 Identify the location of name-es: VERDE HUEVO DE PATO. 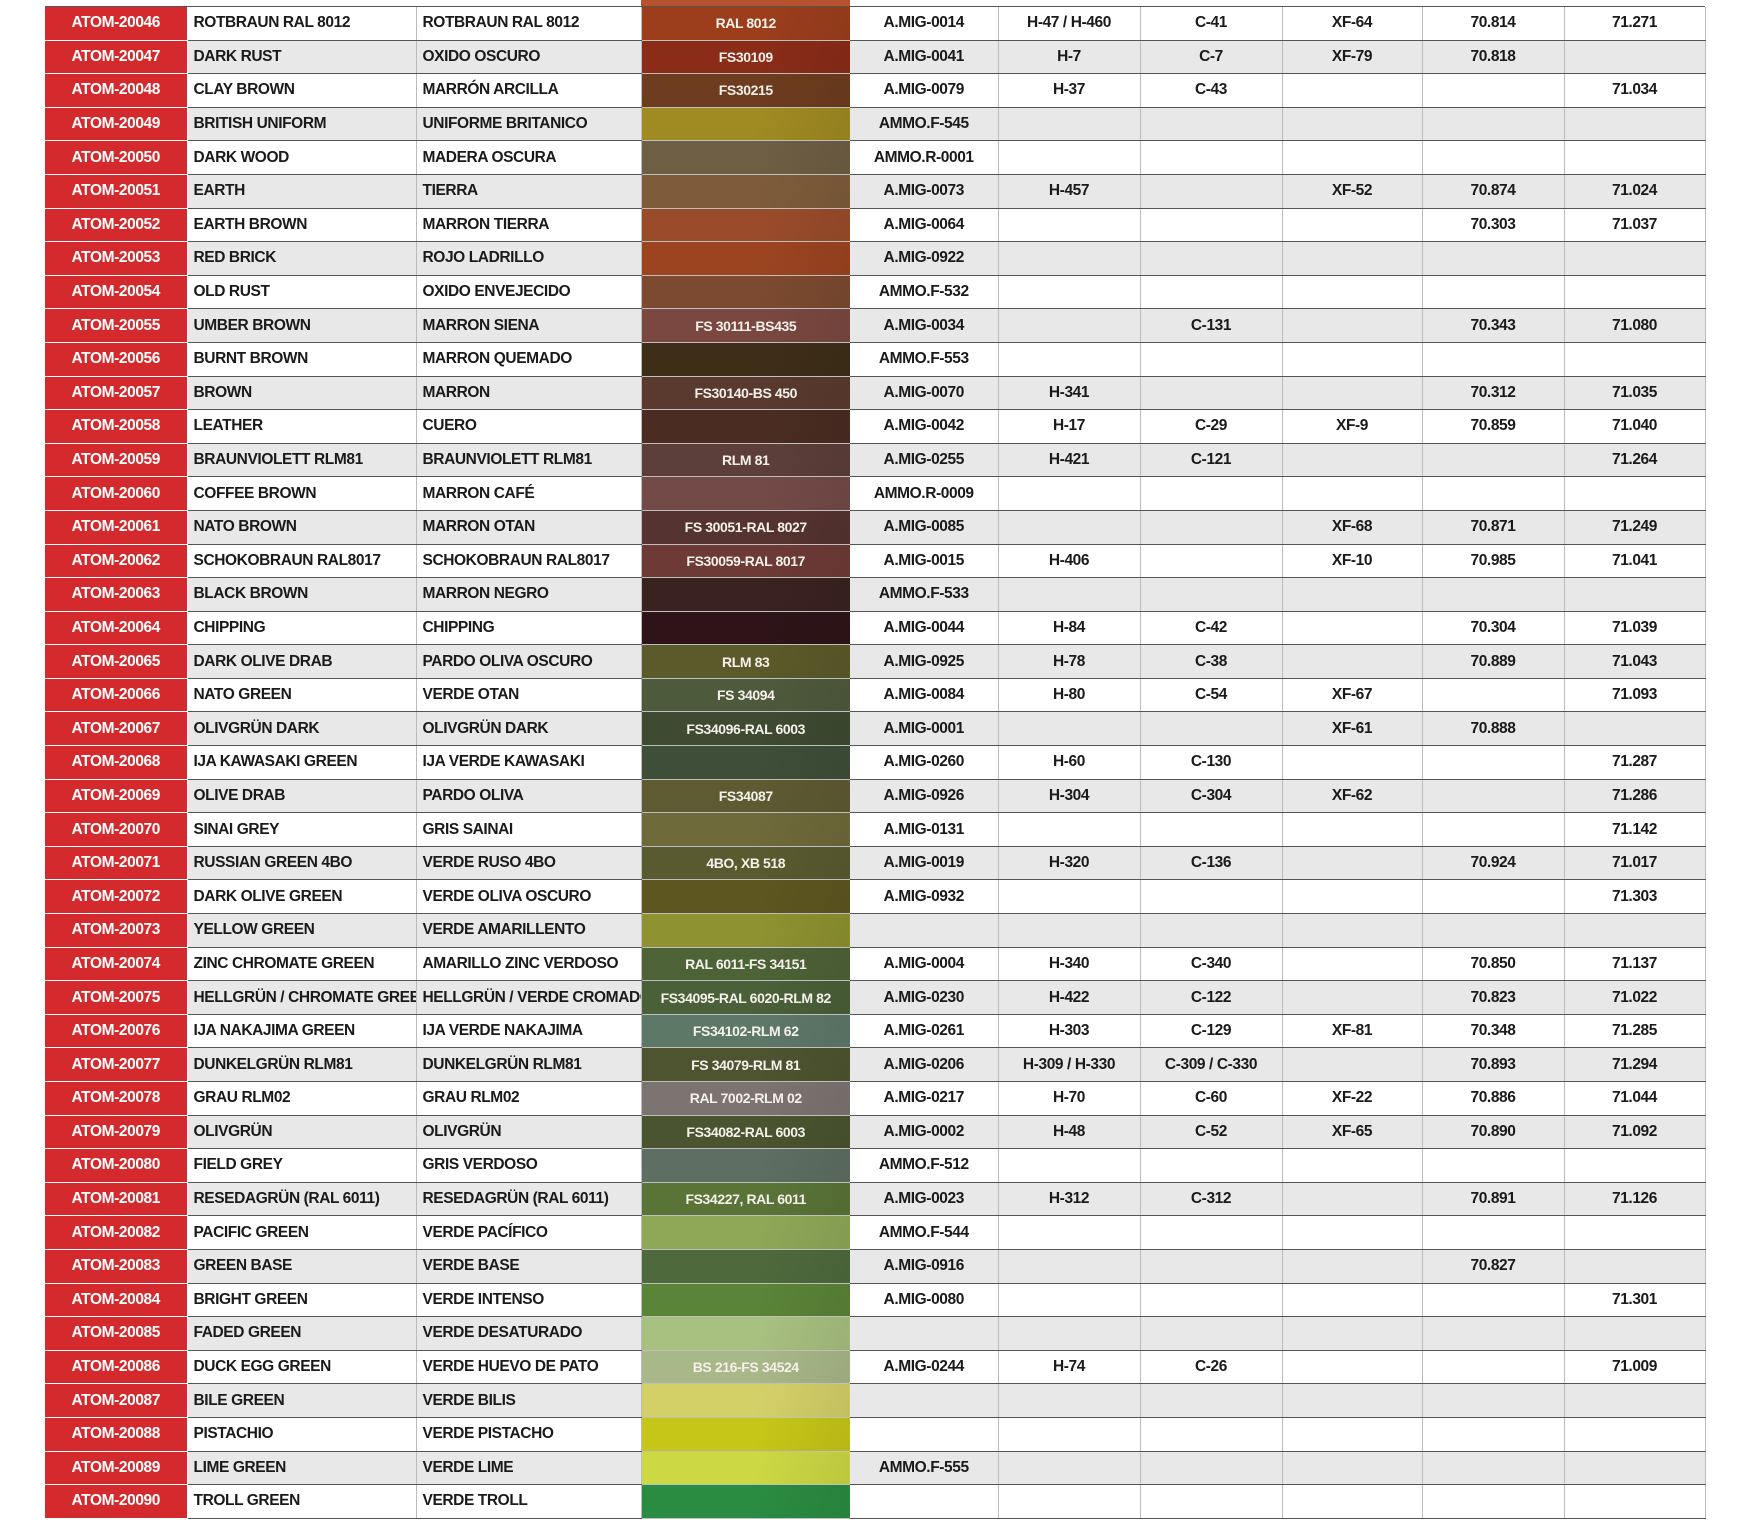
(529, 1367).